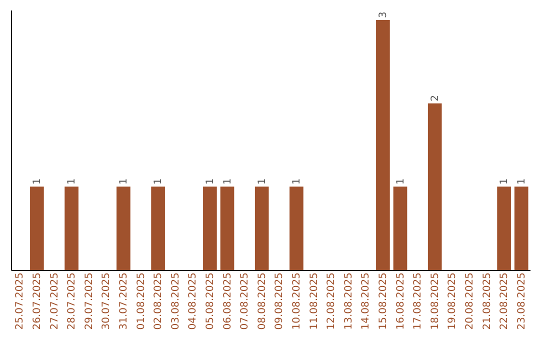  What do you see at coordinates (332, 301) in the screenshot?
I see `x-tick-label: 12.08.2025` at bounding box center [332, 301].